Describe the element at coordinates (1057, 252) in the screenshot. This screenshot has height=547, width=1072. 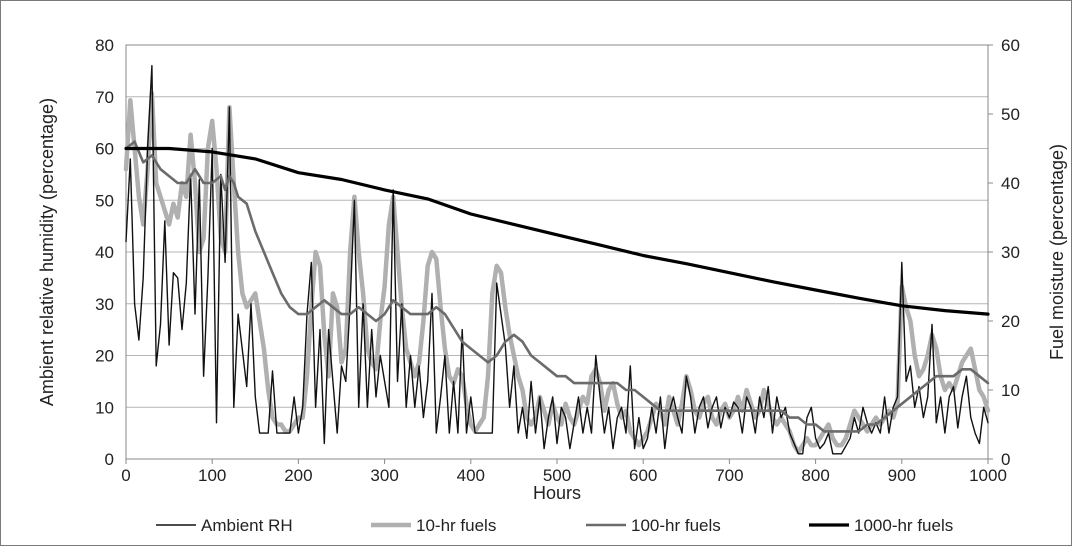
I see `y-right-axis-label: Fuel moisture (percentage)` at that location.